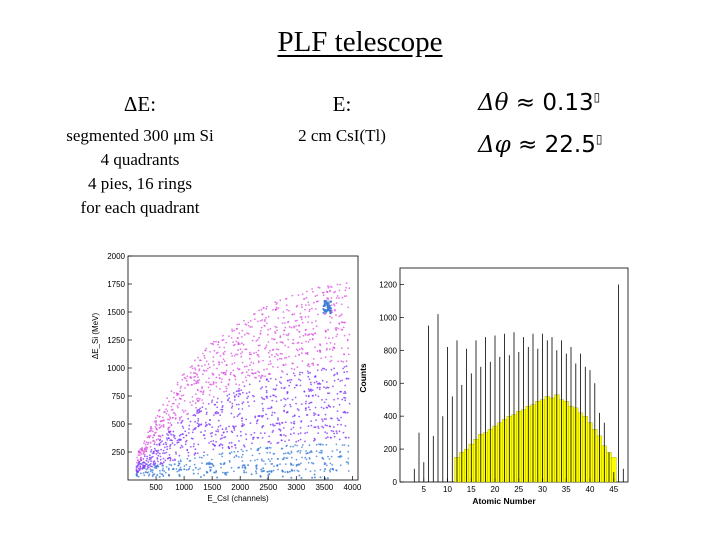 Image resolution: width=720 pixels, height=540 pixels. What do you see at coordinates (391, 449) in the screenshot?
I see `y-tick-label: 200` at bounding box center [391, 449].